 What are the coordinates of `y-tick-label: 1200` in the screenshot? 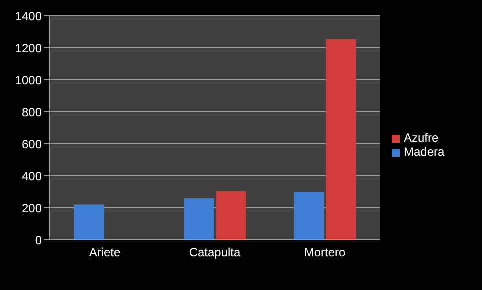 It's located at (28, 48).